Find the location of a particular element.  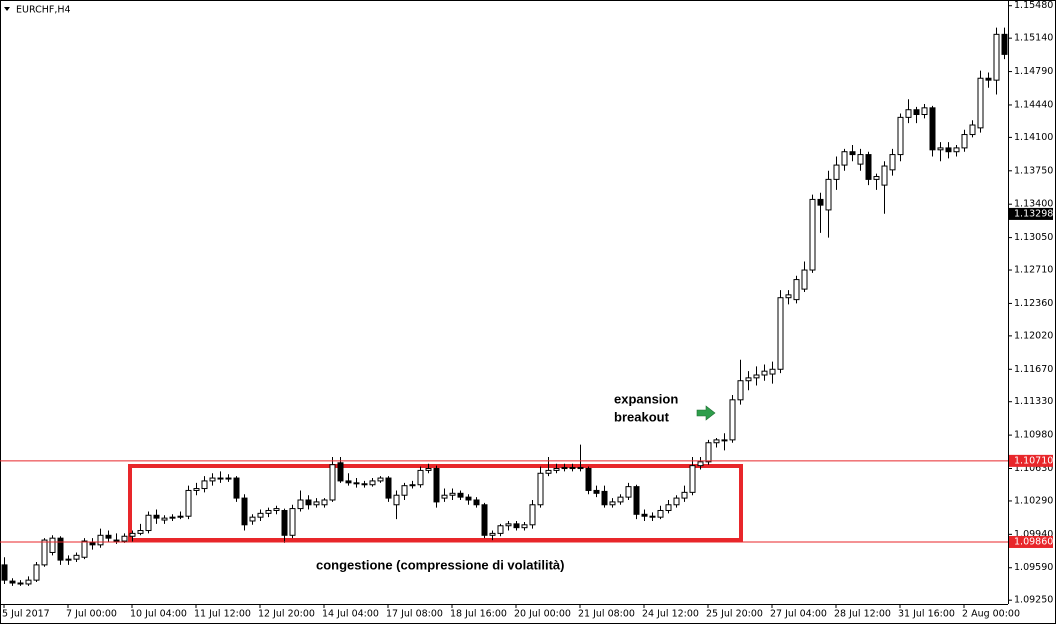

y-tick-label: 1.11670 is located at coordinates (1033, 369).